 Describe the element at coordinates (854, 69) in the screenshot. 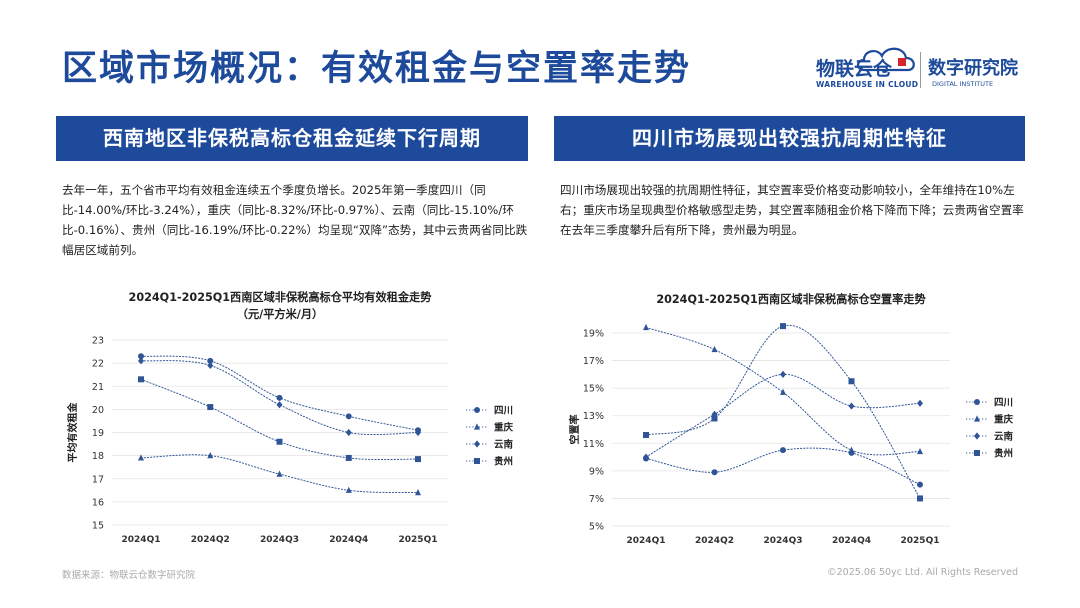

I see `logo-main-text: 物联云仓` at that location.